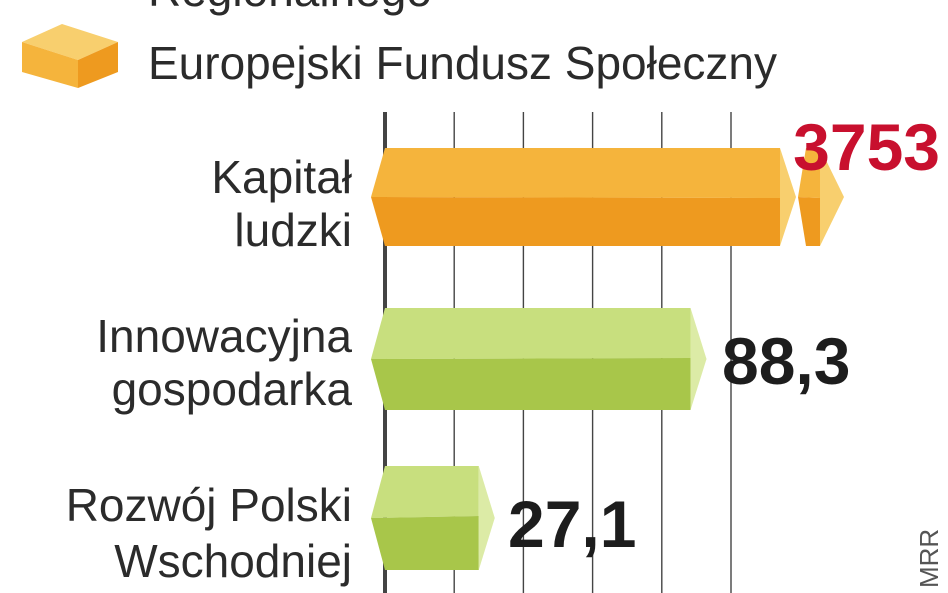  I want to click on source-label: MRR, so click(929, 558).